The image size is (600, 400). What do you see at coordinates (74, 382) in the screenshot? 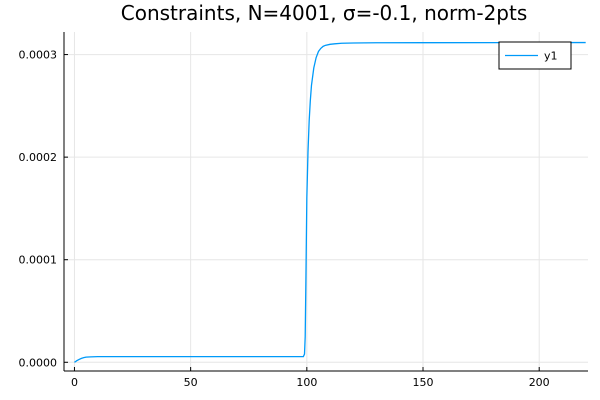
I see `x-tick-label: 0` at bounding box center [74, 382].